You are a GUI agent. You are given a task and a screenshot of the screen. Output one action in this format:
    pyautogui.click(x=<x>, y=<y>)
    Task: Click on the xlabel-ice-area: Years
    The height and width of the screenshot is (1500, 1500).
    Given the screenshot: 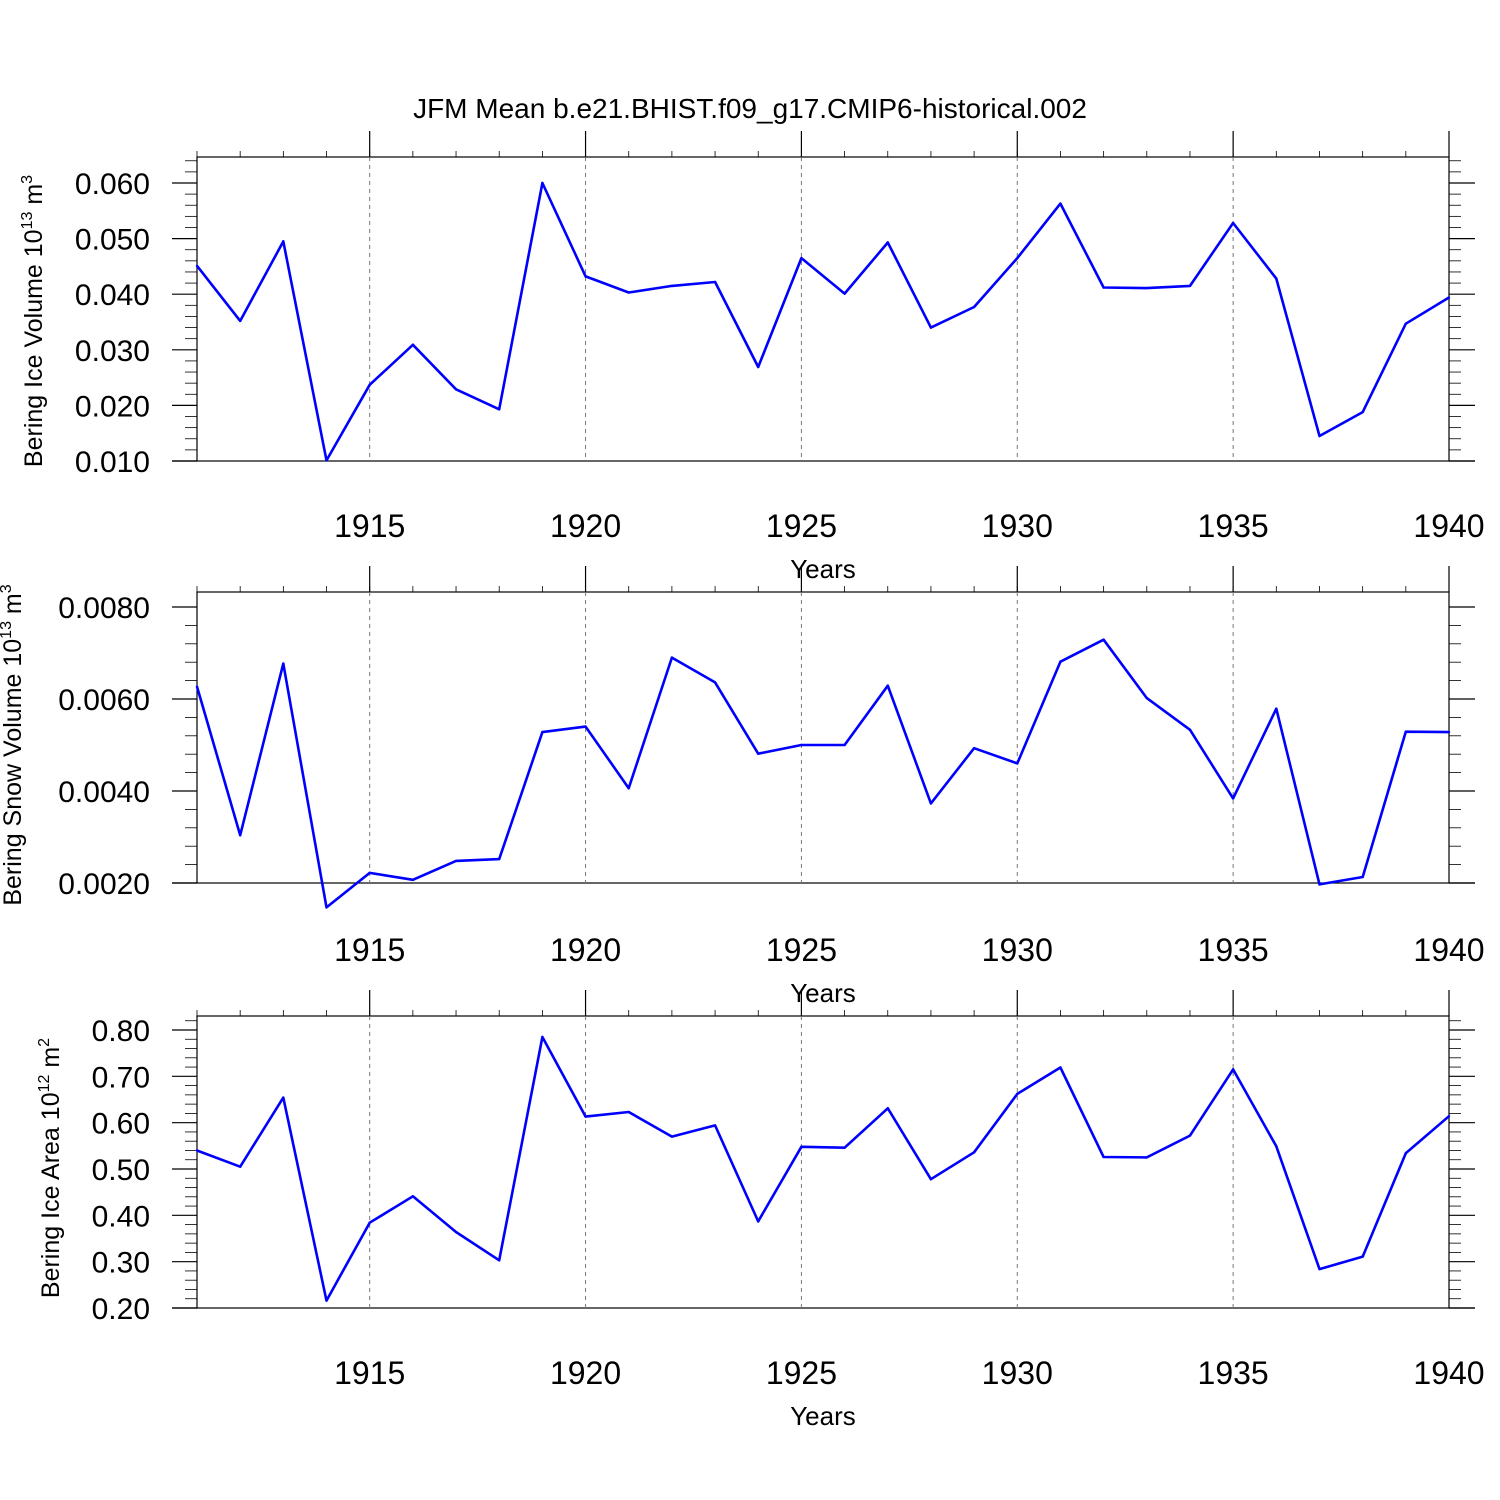 What is the action you would take?
    pyautogui.click(x=823, y=1416)
    